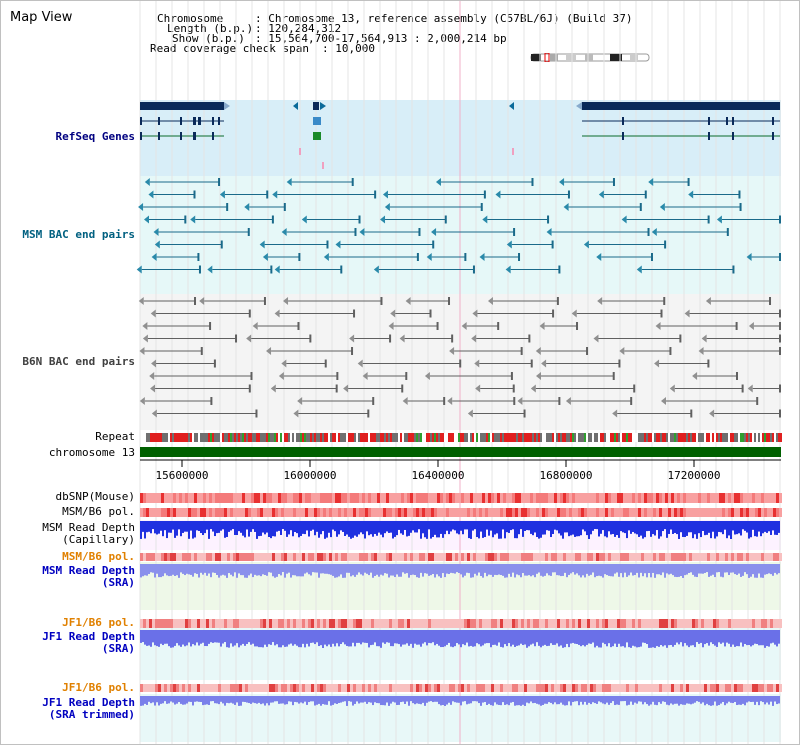 This screenshot has height=745, width=800. What do you see at coordinates (458, 226) in the screenshot?
I see `msm-bac-end-pairs-track` at bounding box center [458, 226].